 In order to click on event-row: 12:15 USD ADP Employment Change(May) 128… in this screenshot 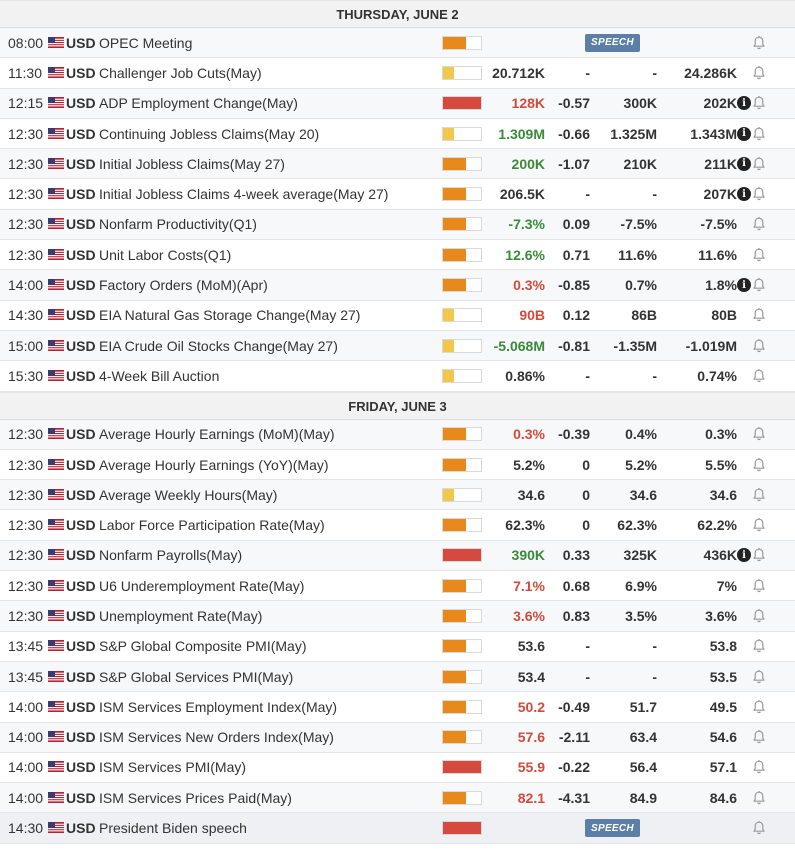, I will do `click(397, 103)`.